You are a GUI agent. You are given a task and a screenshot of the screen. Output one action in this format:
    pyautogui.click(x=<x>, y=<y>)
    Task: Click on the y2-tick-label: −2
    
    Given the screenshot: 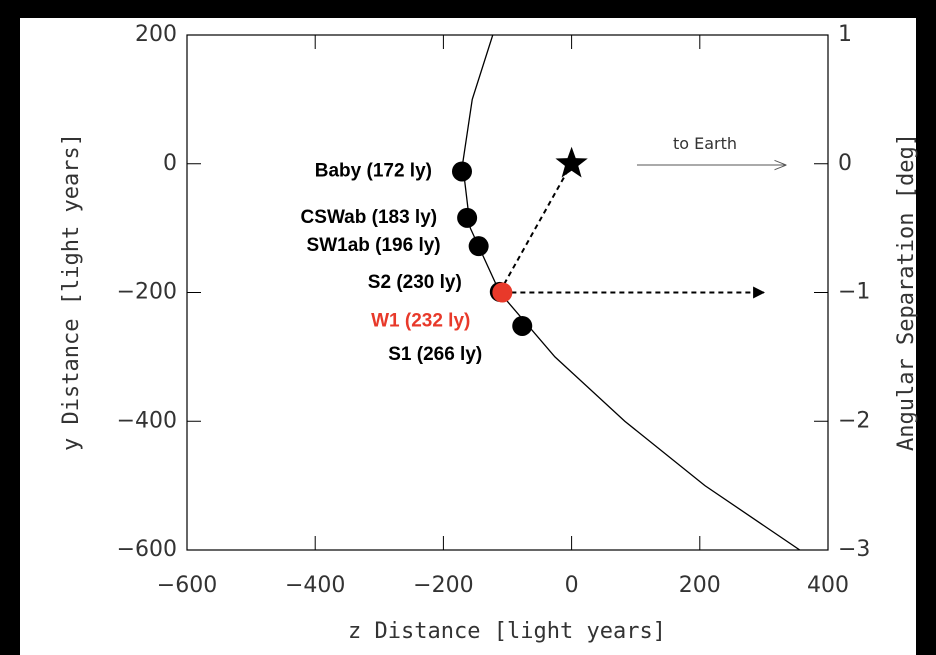 What is the action you would take?
    pyautogui.click(x=854, y=420)
    